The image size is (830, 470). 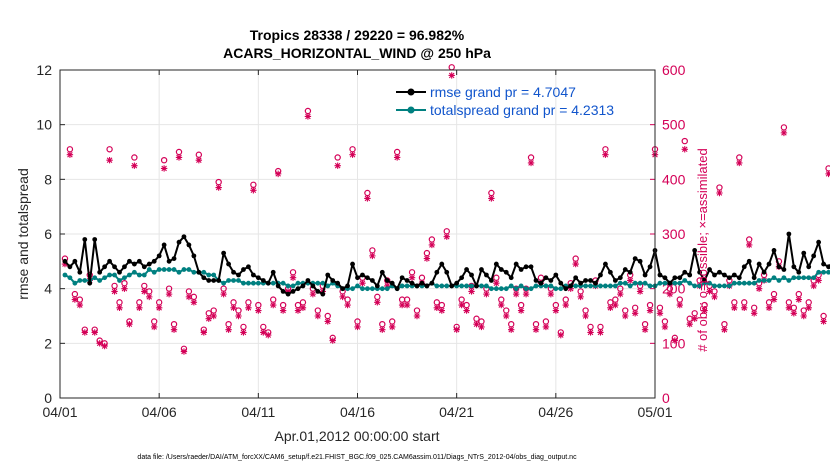 What do you see at coordinates (666, 398) in the screenshot?
I see `y-tick-label-right: 0` at bounding box center [666, 398].